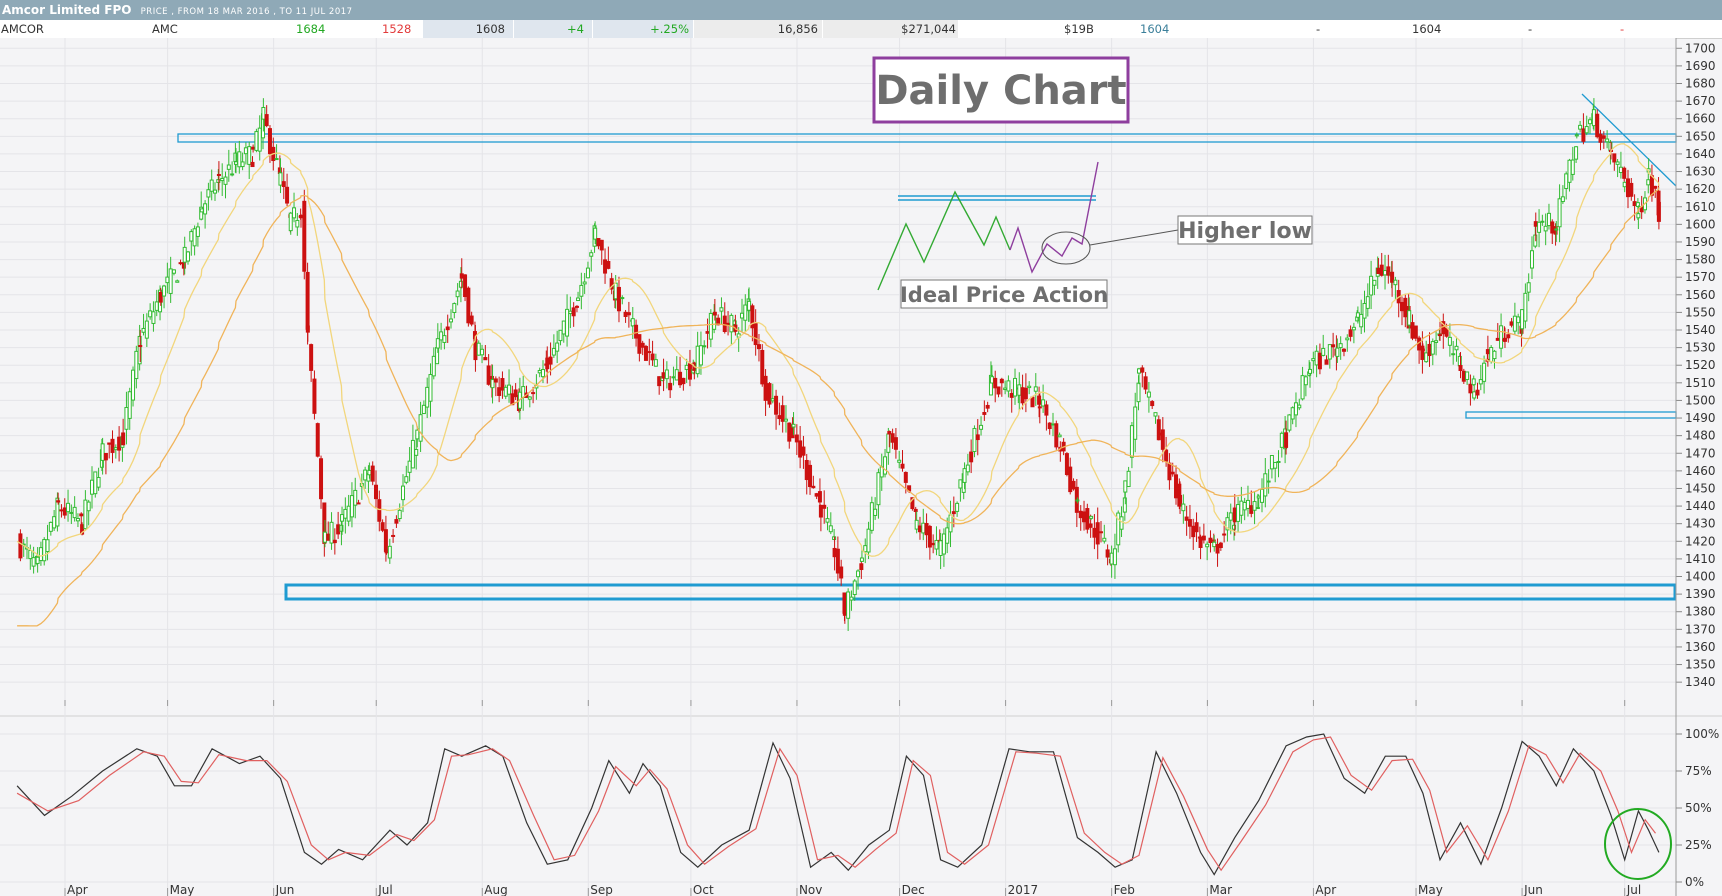 This screenshot has width=1722, height=896. I want to click on higher-low-label: Higher low, so click(1245, 231).